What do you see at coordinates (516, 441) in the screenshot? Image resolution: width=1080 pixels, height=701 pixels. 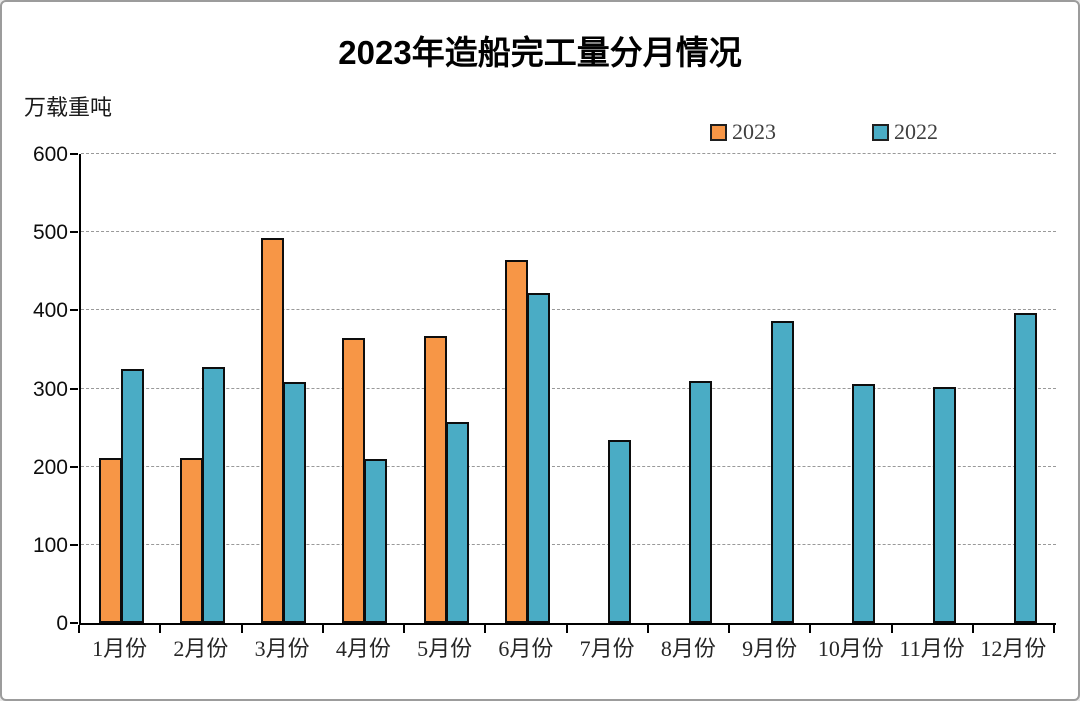 I see `bar-2023-6月份` at bounding box center [516, 441].